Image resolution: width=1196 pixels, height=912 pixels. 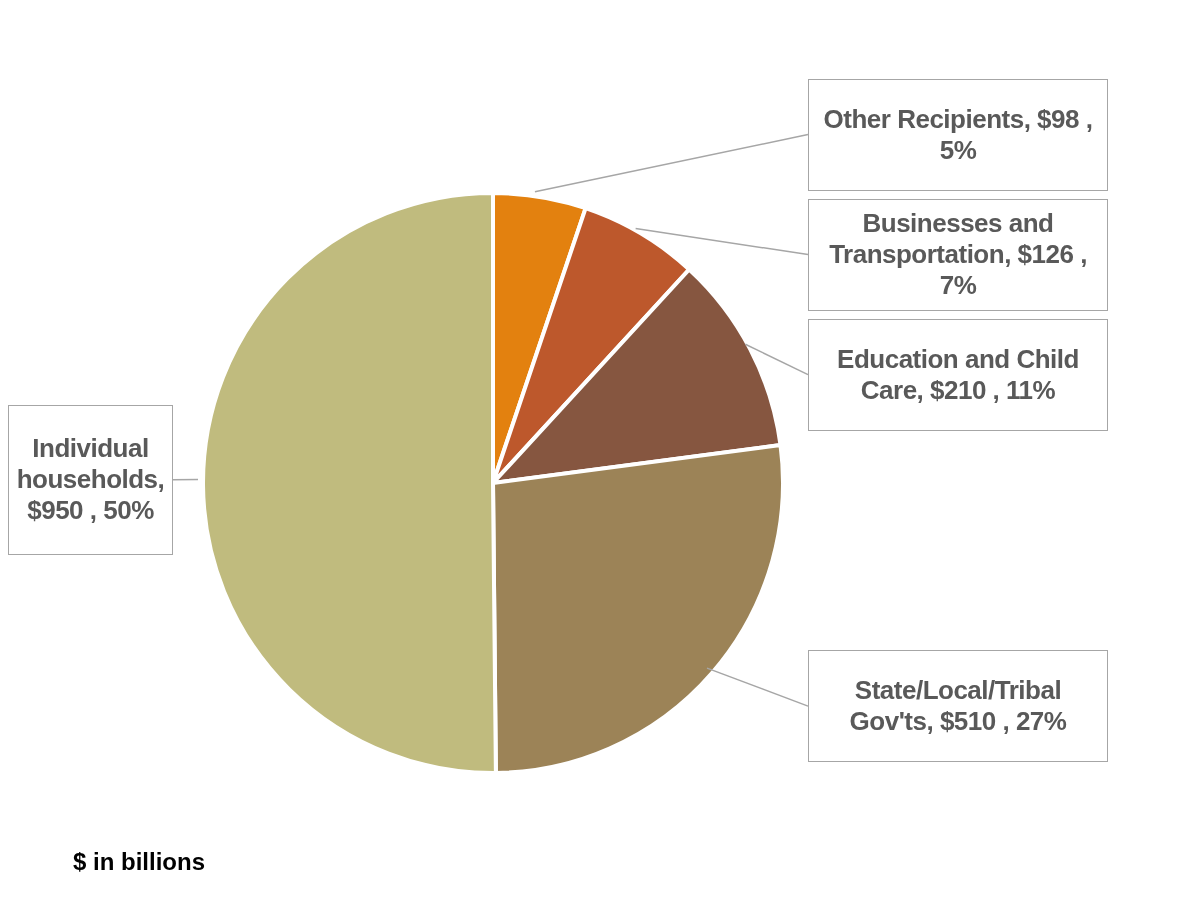 What do you see at coordinates (139, 862) in the screenshot?
I see `text: $ in billions` at bounding box center [139, 862].